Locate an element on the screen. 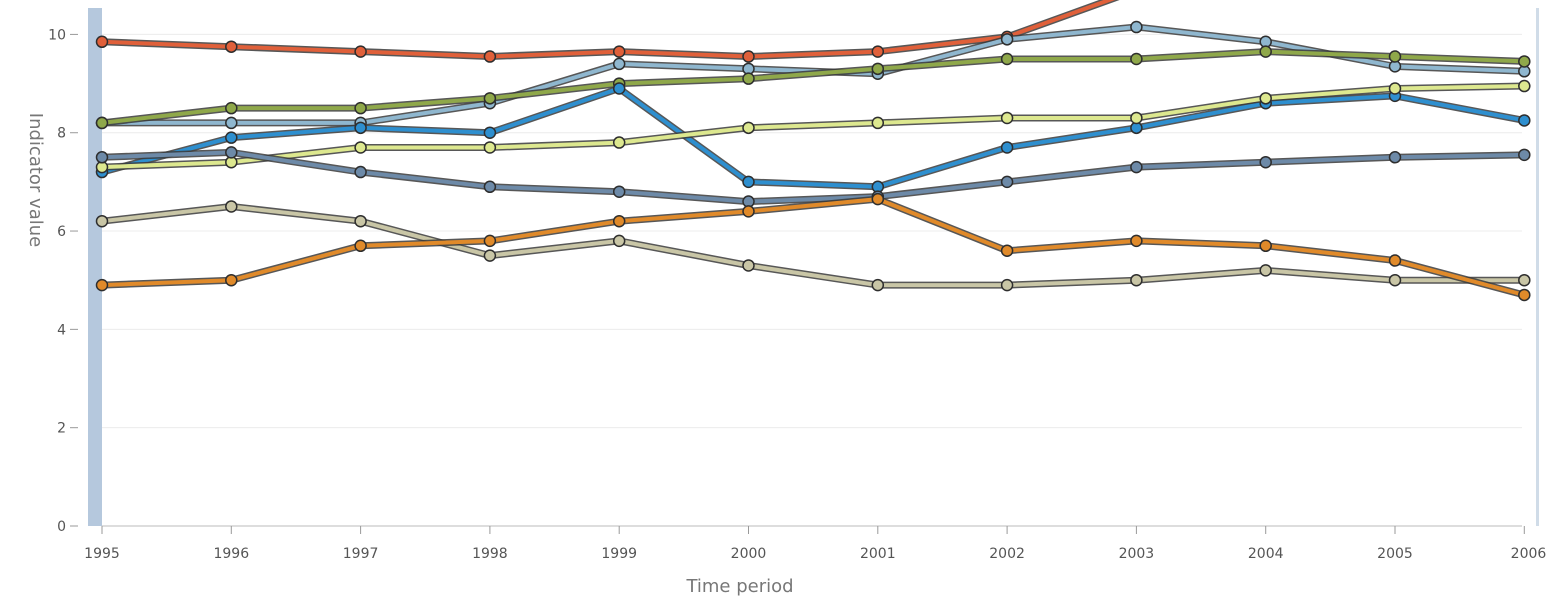 The width and height of the screenshot is (1553, 598). y-tick-label: 8 is located at coordinates (61, 134).